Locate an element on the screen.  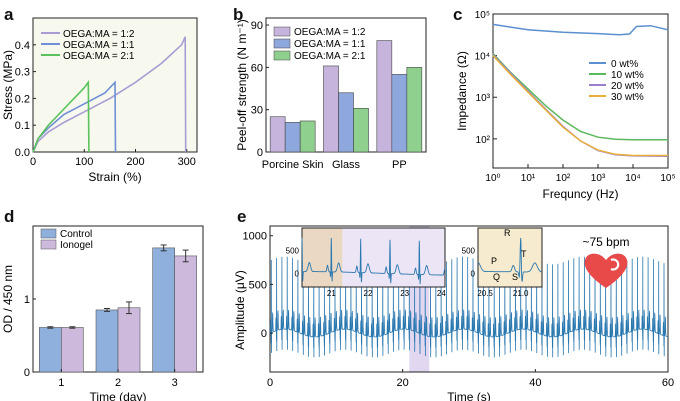
inset1-x-tick-label: 22 is located at coordinates (368, 293).